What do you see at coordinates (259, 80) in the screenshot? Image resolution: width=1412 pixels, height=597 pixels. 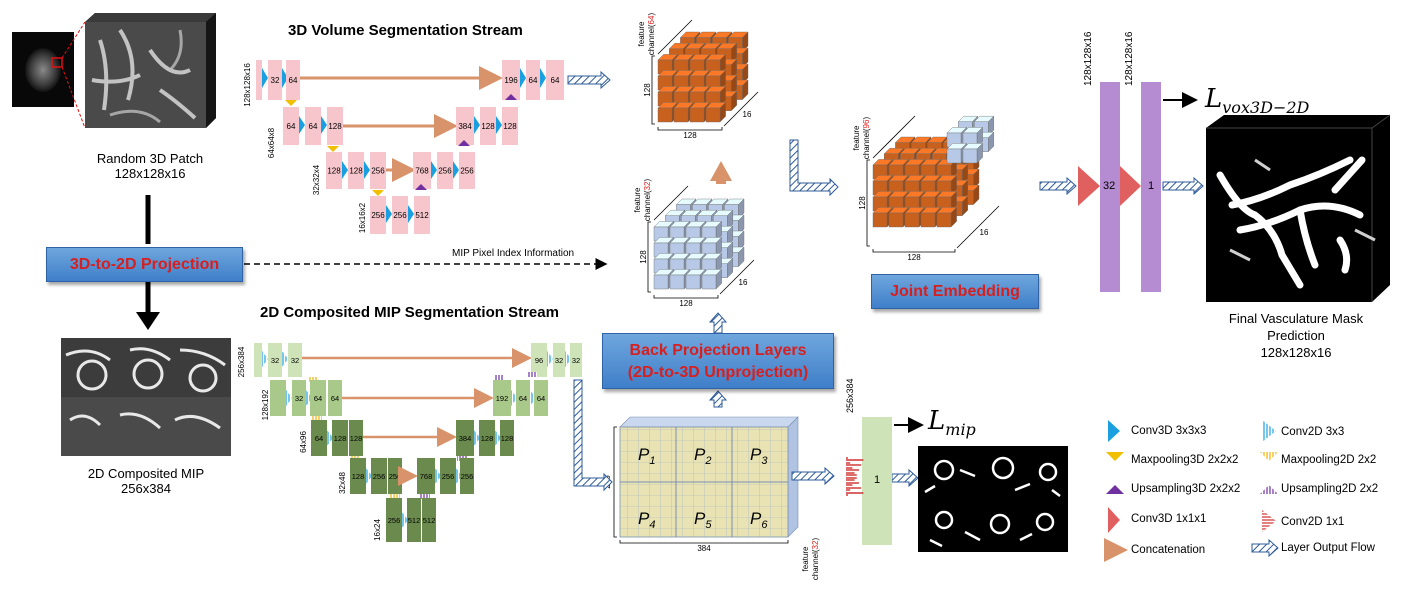 I see `volume-l1-input` at bounding box center [259, 80].